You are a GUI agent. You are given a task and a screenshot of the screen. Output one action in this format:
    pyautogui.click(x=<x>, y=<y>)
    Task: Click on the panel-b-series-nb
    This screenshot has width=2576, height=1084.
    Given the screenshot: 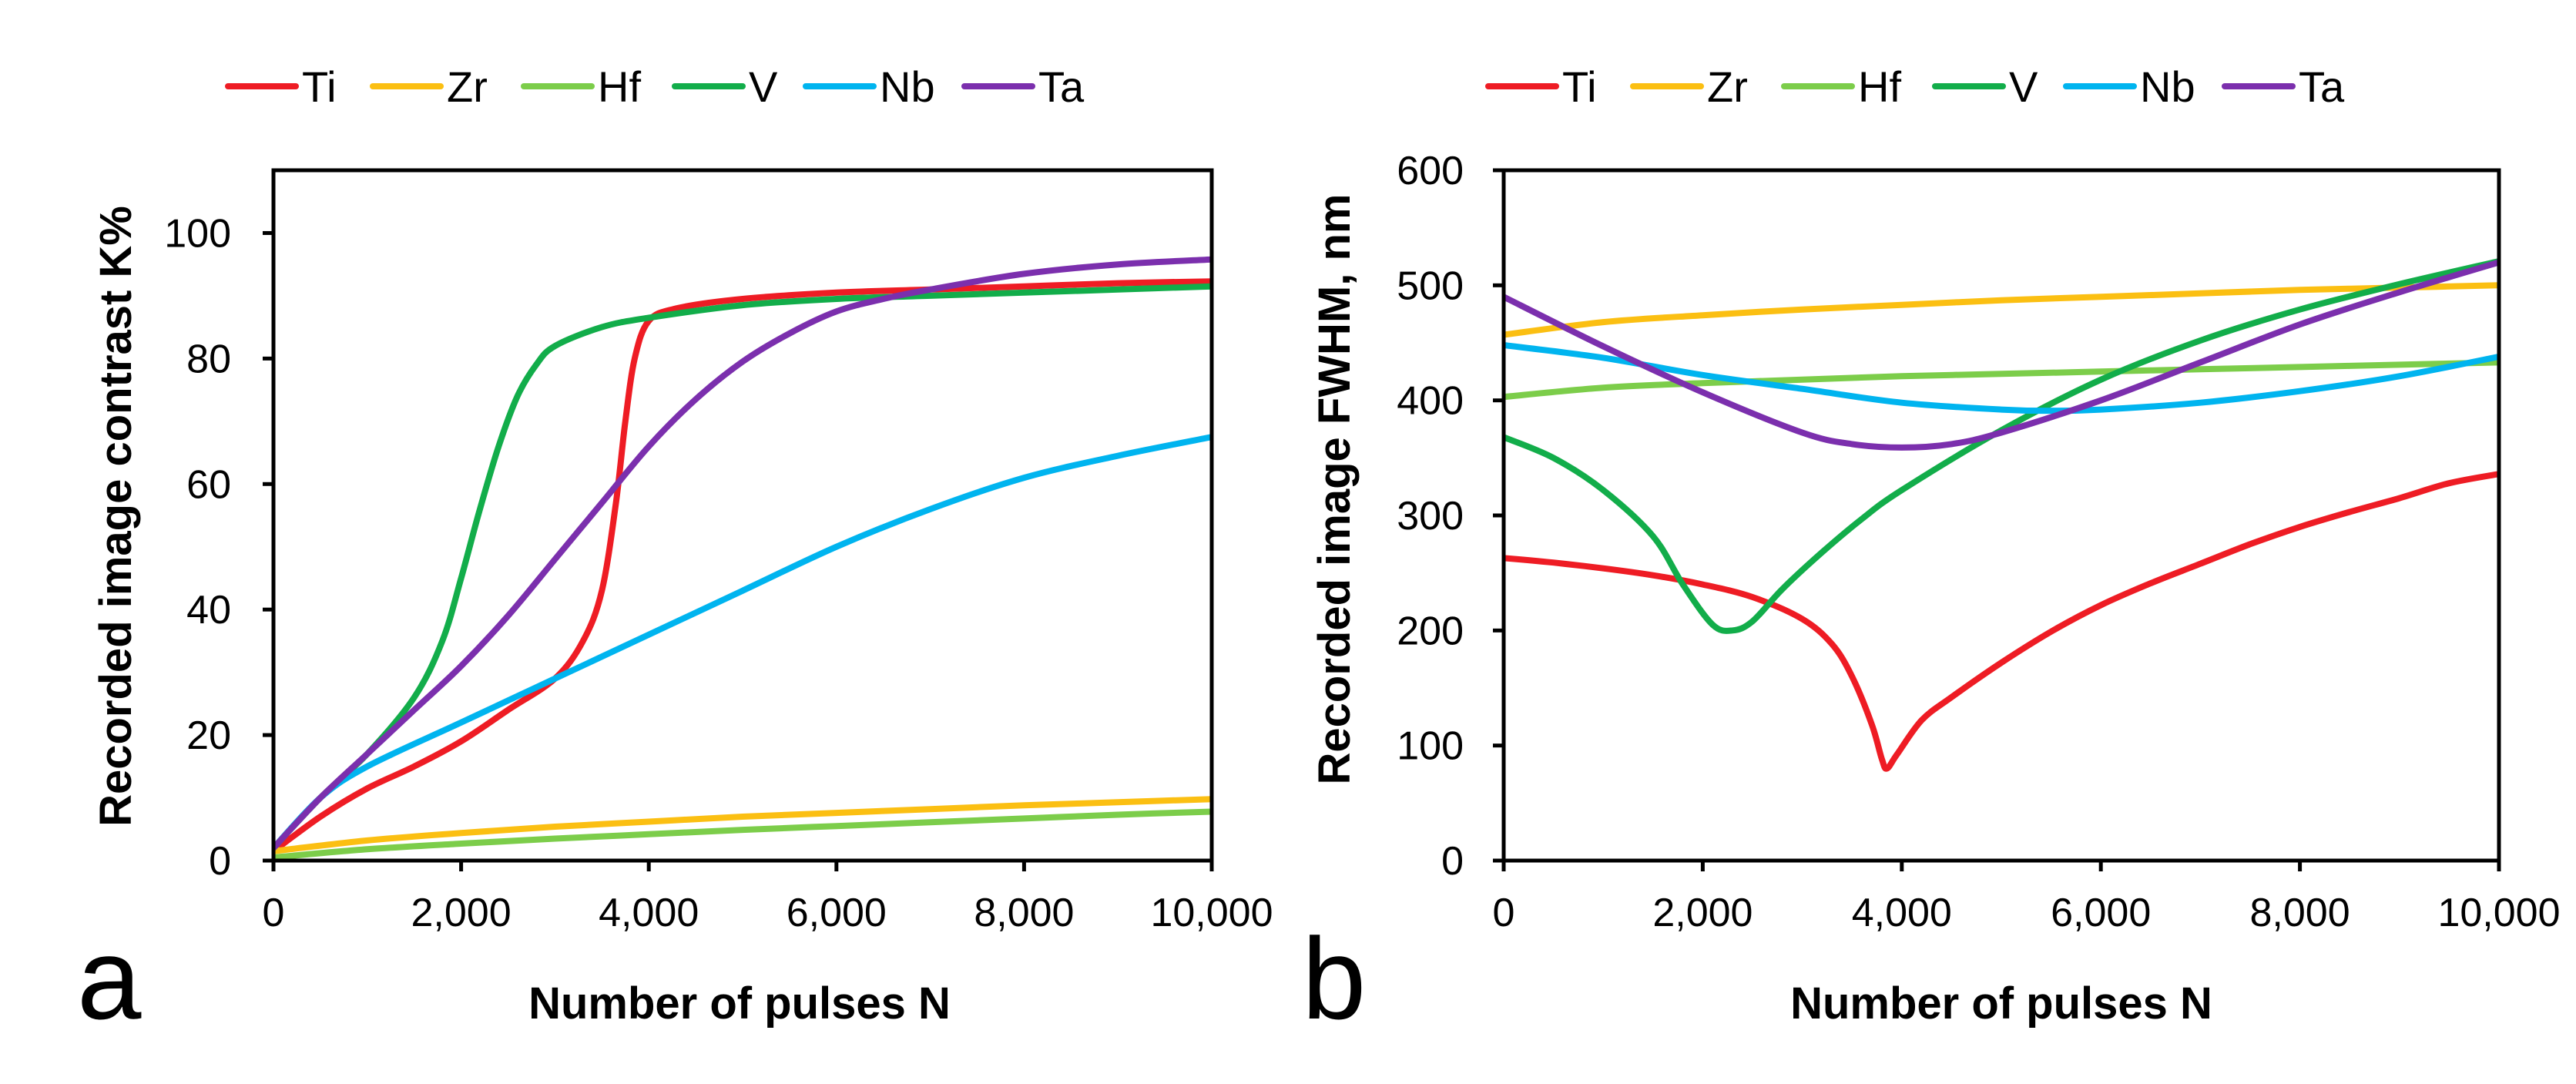 What is the action you would take?
    pyautogui.click(x=2001, y=378)
    